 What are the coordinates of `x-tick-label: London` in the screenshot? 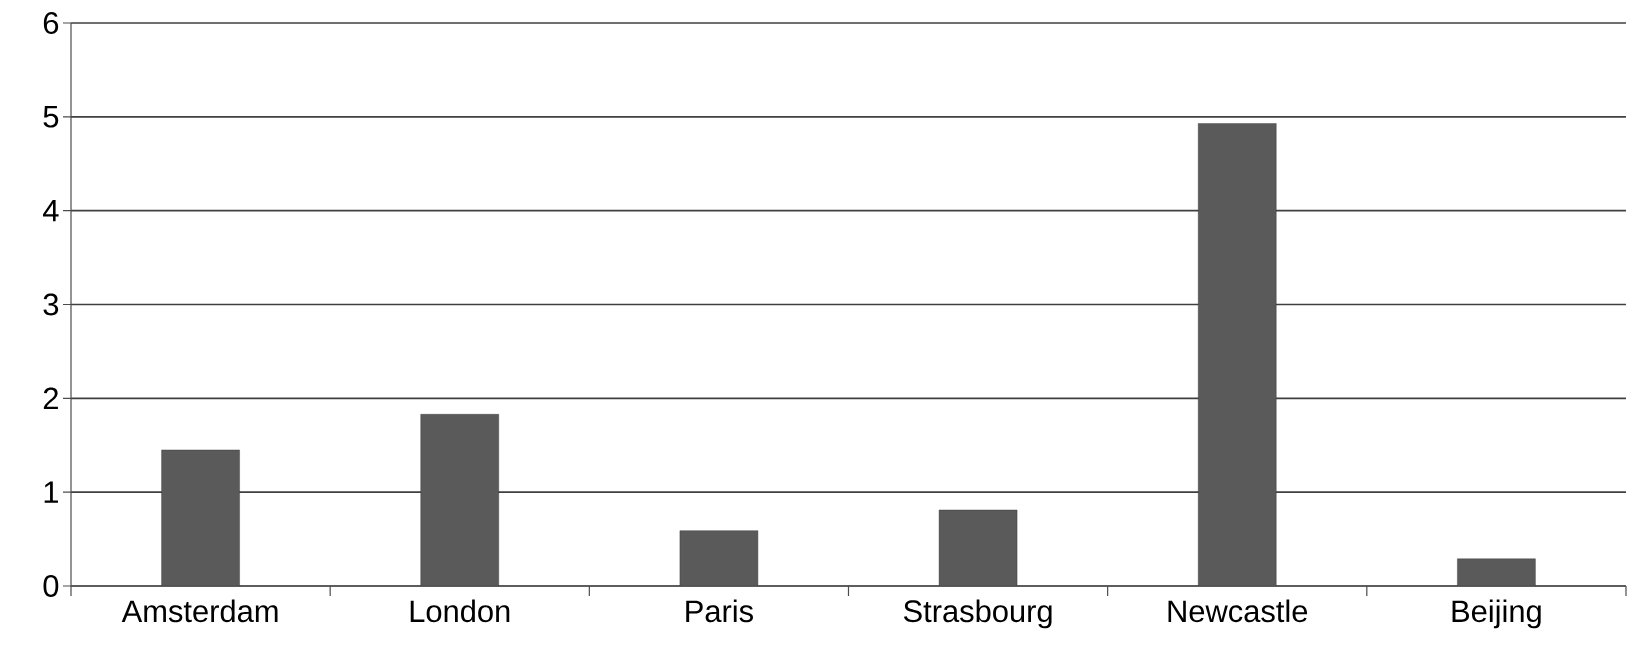 It's located at (460, 611).